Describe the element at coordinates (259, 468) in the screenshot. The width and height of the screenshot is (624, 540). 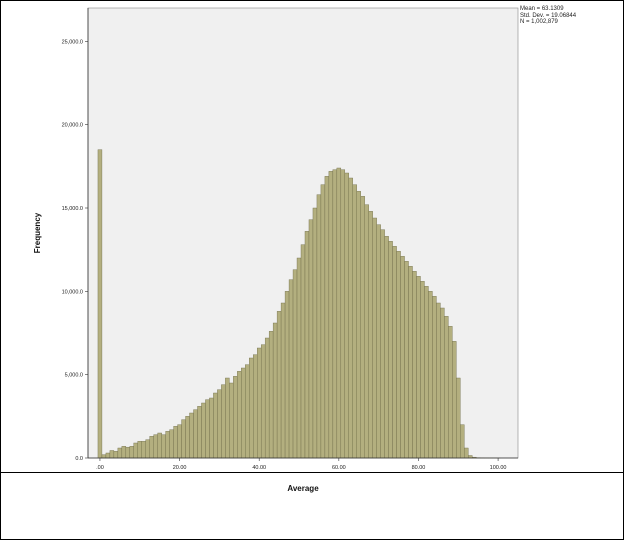
I see `x-tick-label: 40.00` at that location.